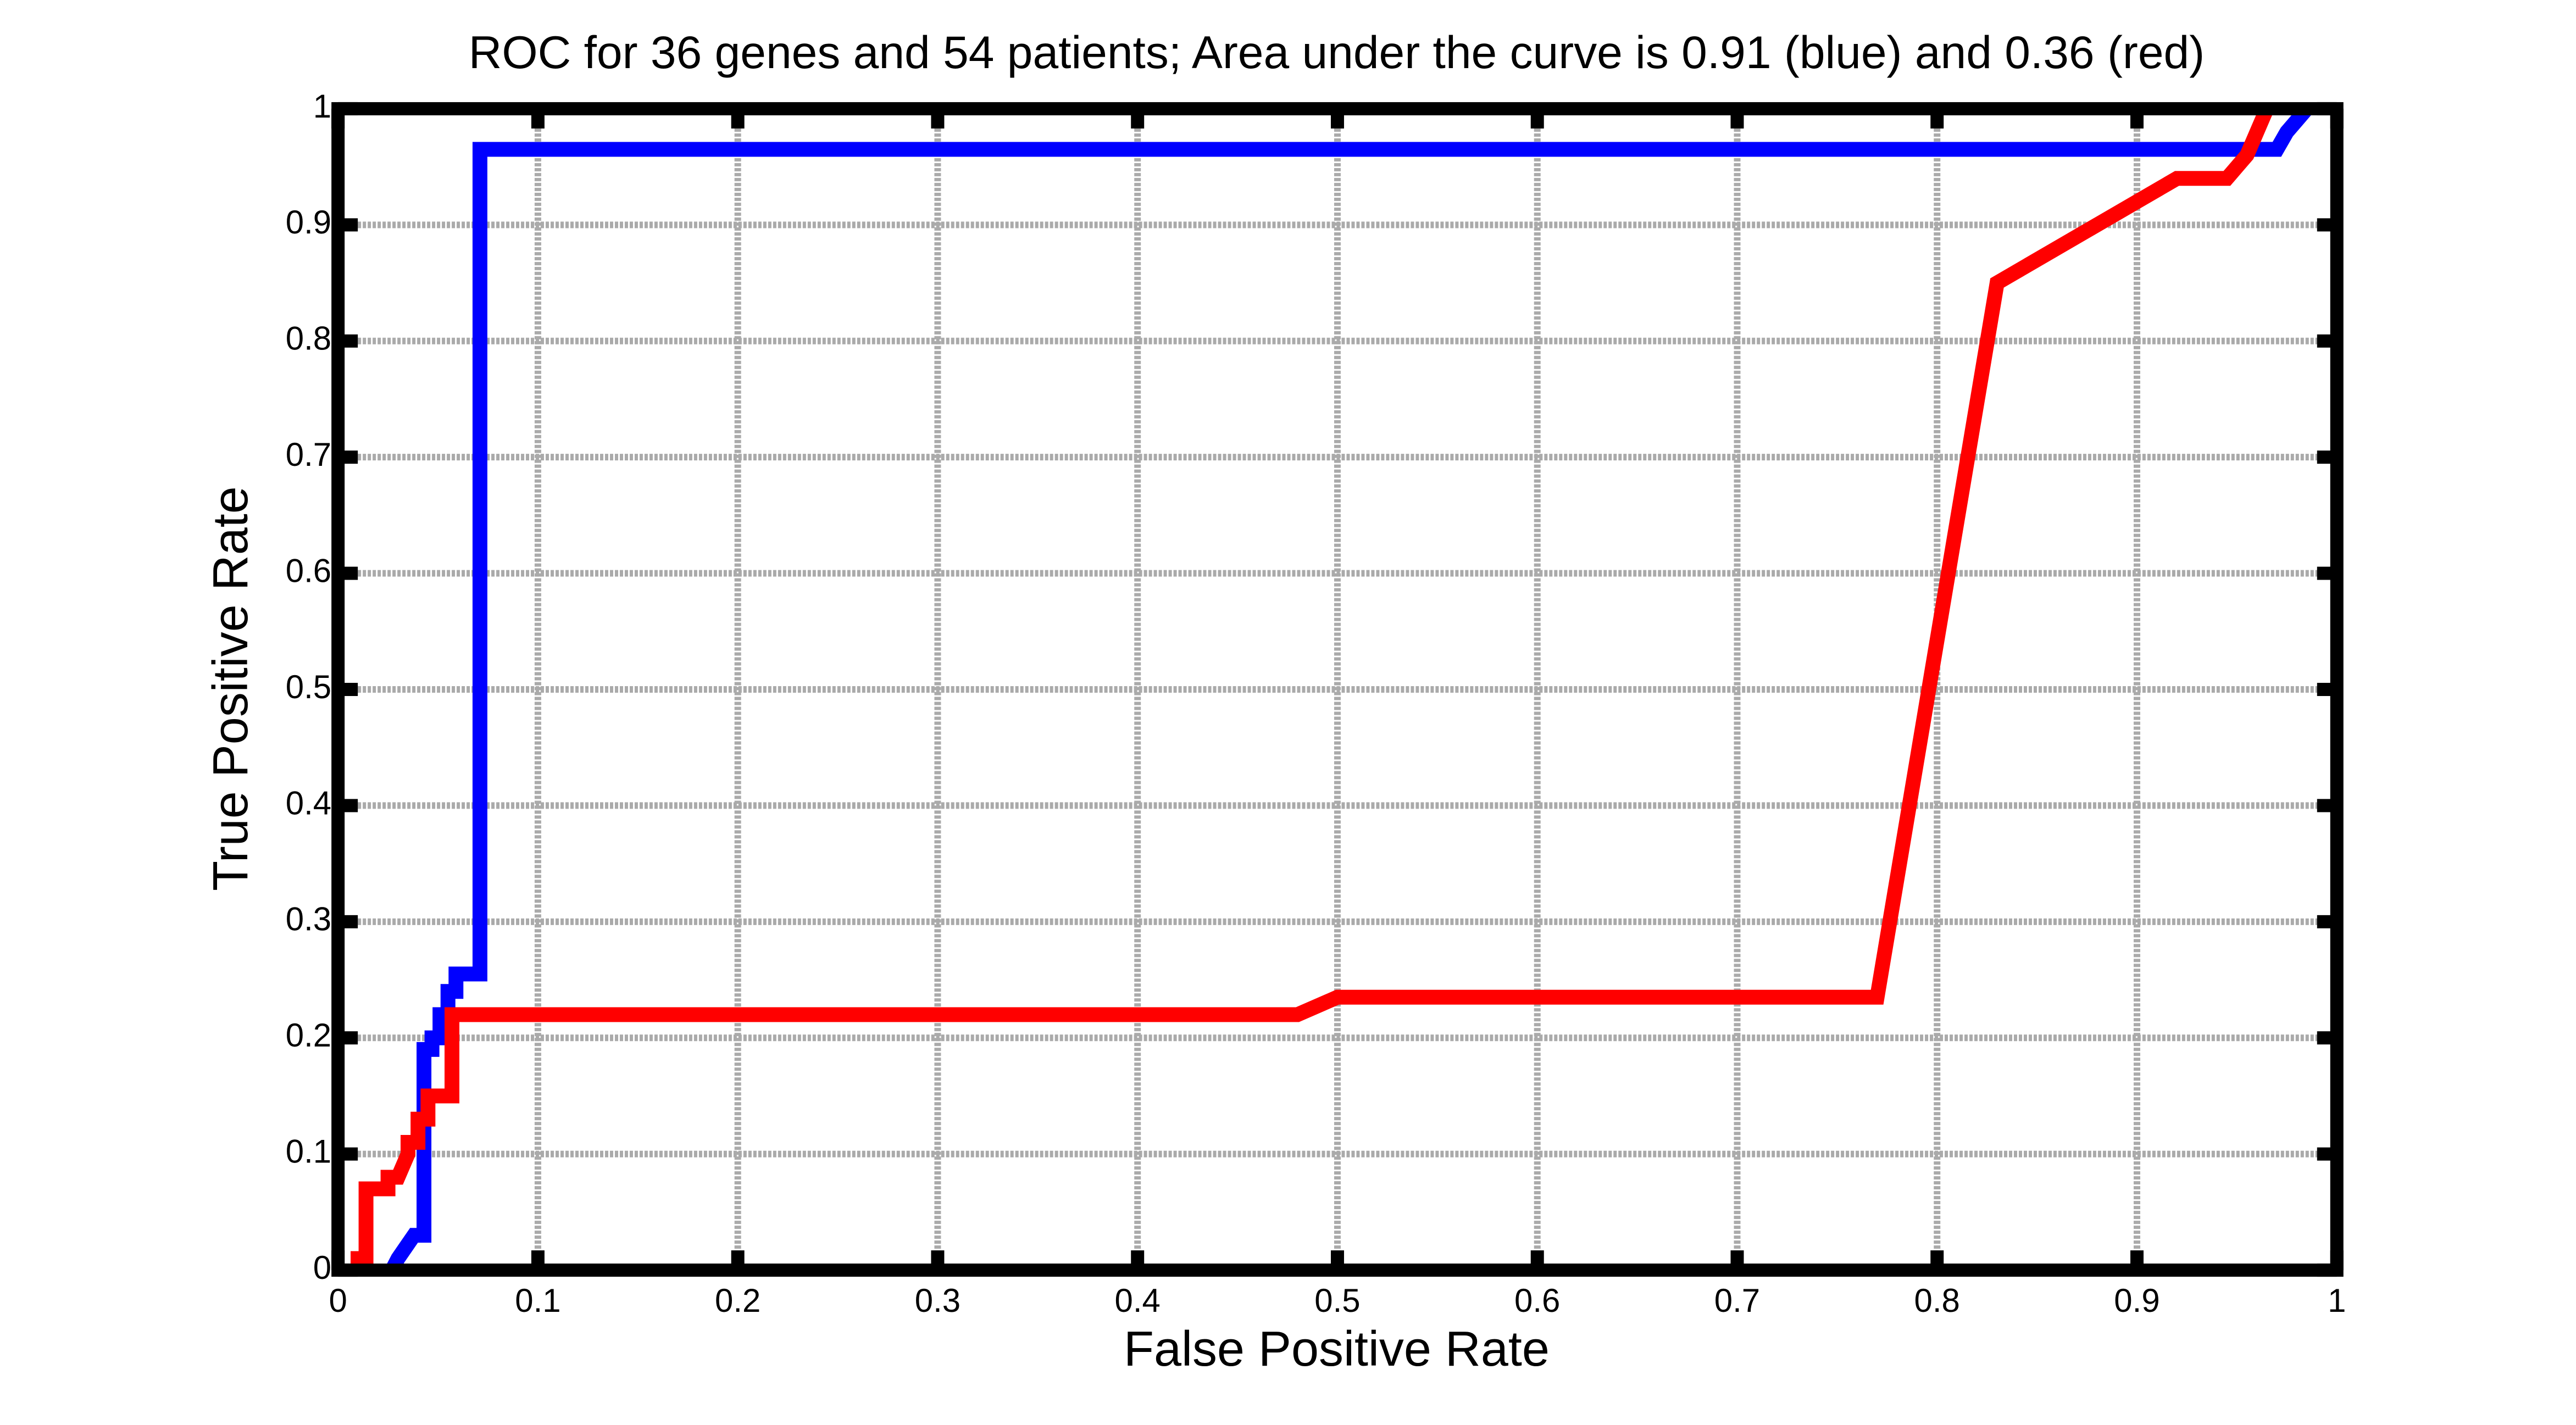 The height and width of the screenshot is (1425, 2576). What do you see at coordinates (308, 1035) in the screenshot?
I see `y-tick-label: 0.2` at bounding box center [308, 1035].